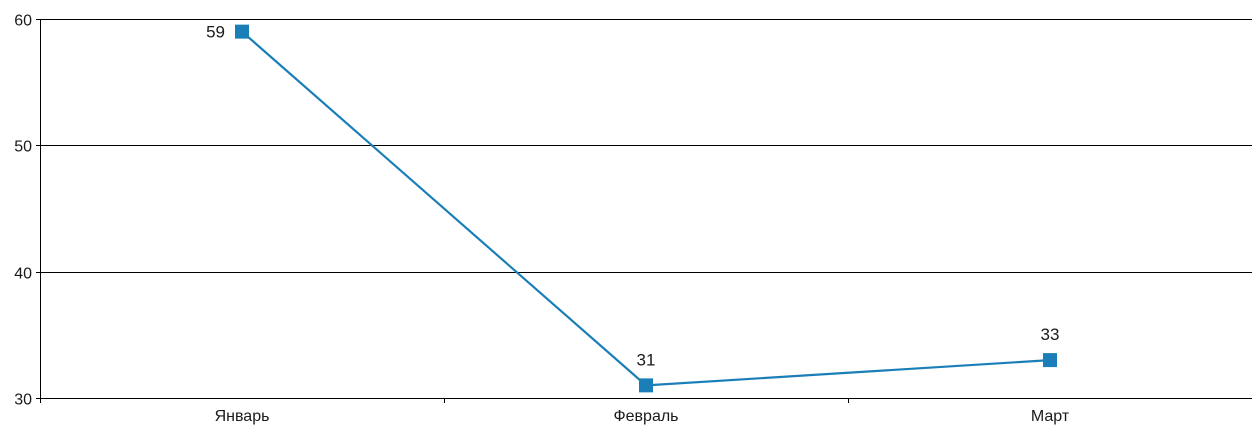 Image resolution: width=1252 pixels, height=428 pixels. I want to click on y-tick-label-40: 40, so click(23, 274).